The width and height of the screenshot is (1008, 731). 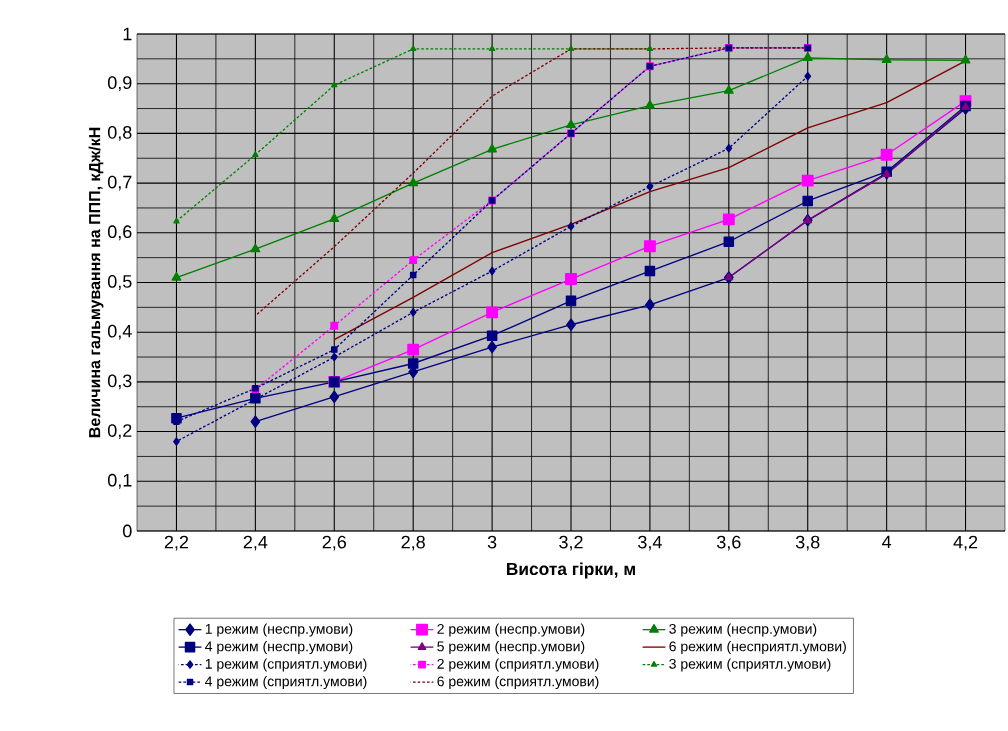 I want to click on y-axis-title: Величина гальмування на ППП, кДж/кН, so click(x=96, y=282).